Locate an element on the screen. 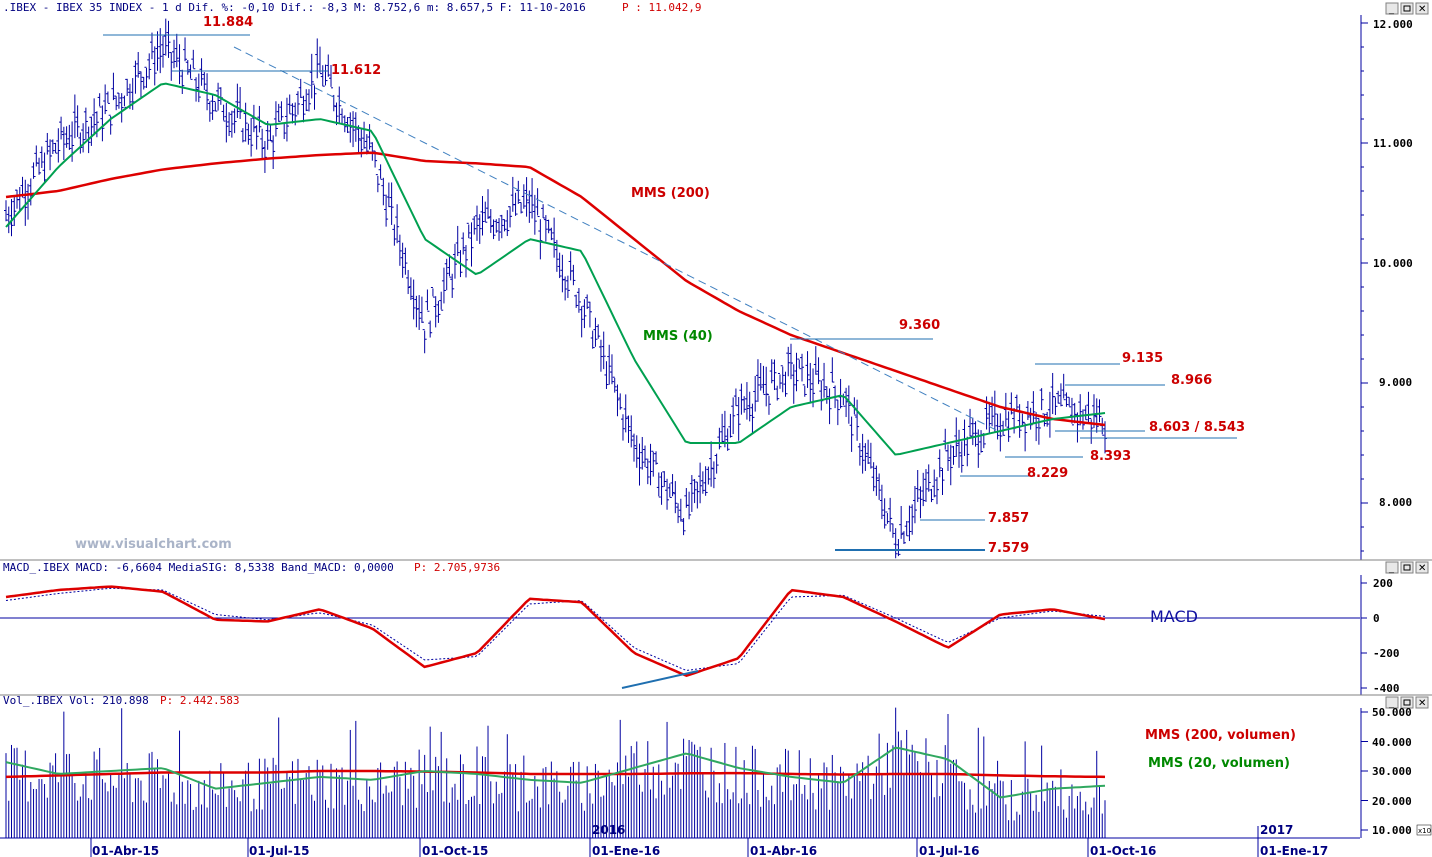  maximize-button is located at coordinates (1407, 8).